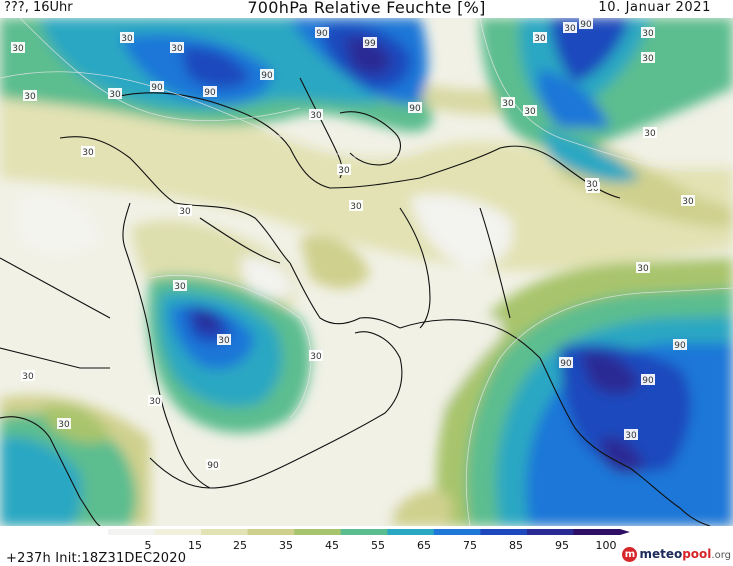  I want to click on legend-tick-label: 100, so click(606, 545).